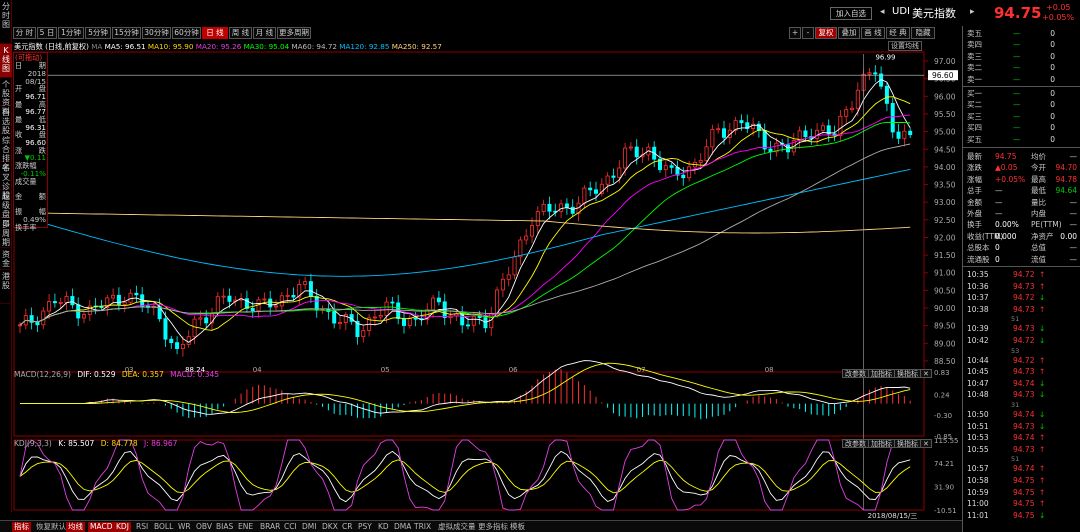 This screenshot has height=532, width=1080. Describe the element at coordinates (1021, 156) in the screenshot. I see `quote-row: 最新 94.75 均价 —` at that location.